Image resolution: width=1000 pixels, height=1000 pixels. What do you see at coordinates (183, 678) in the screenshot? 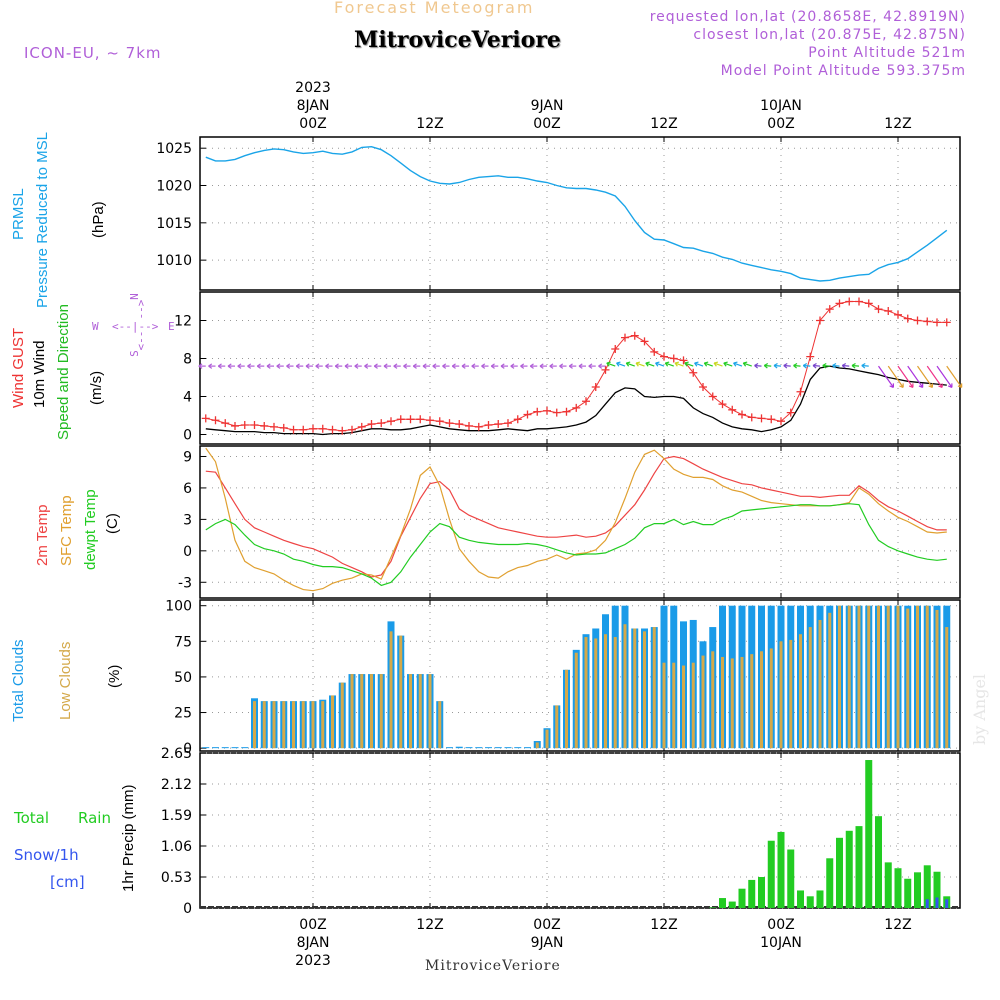
I see `y-tick-label: 50` at bounding box center [183, 678].